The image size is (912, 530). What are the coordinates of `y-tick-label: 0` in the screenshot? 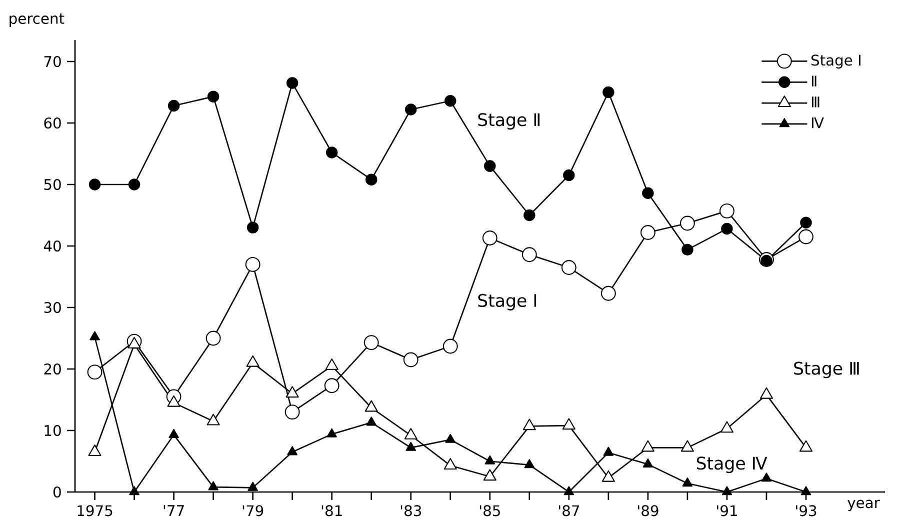 It's located at (57, 492).